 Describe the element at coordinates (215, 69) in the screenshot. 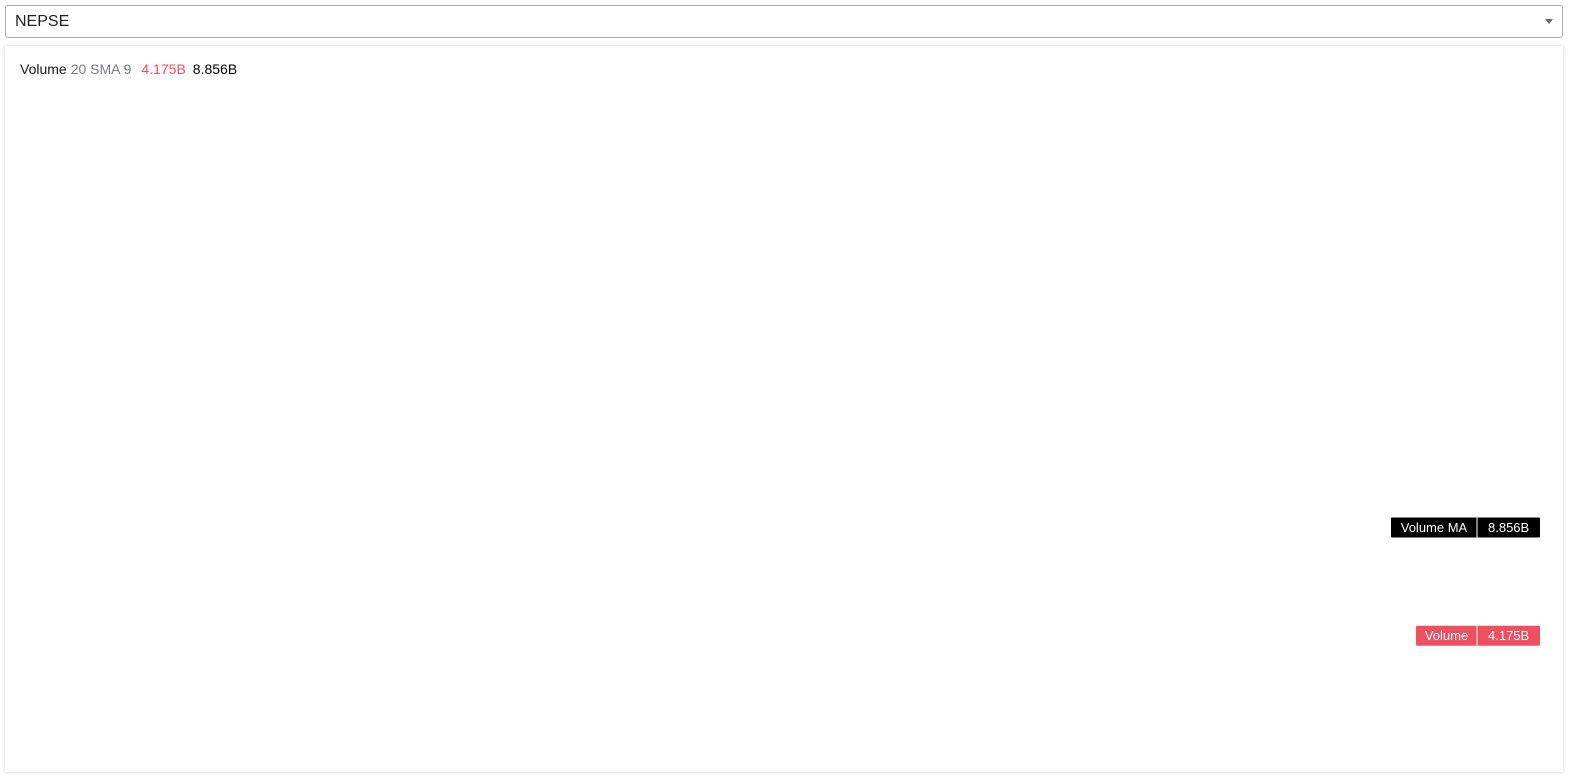

I see `legend-ma-value: 8.856B` at that location.